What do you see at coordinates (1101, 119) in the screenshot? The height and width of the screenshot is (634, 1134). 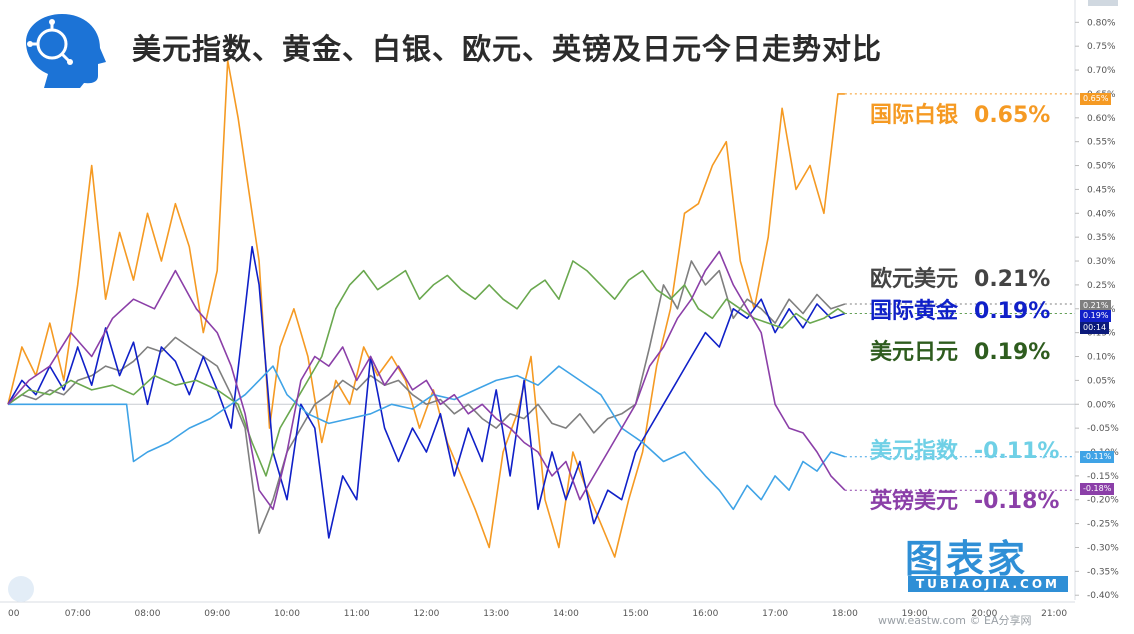 I see `y-tick-label: 0.60%` at bounding box center [1101, 119].